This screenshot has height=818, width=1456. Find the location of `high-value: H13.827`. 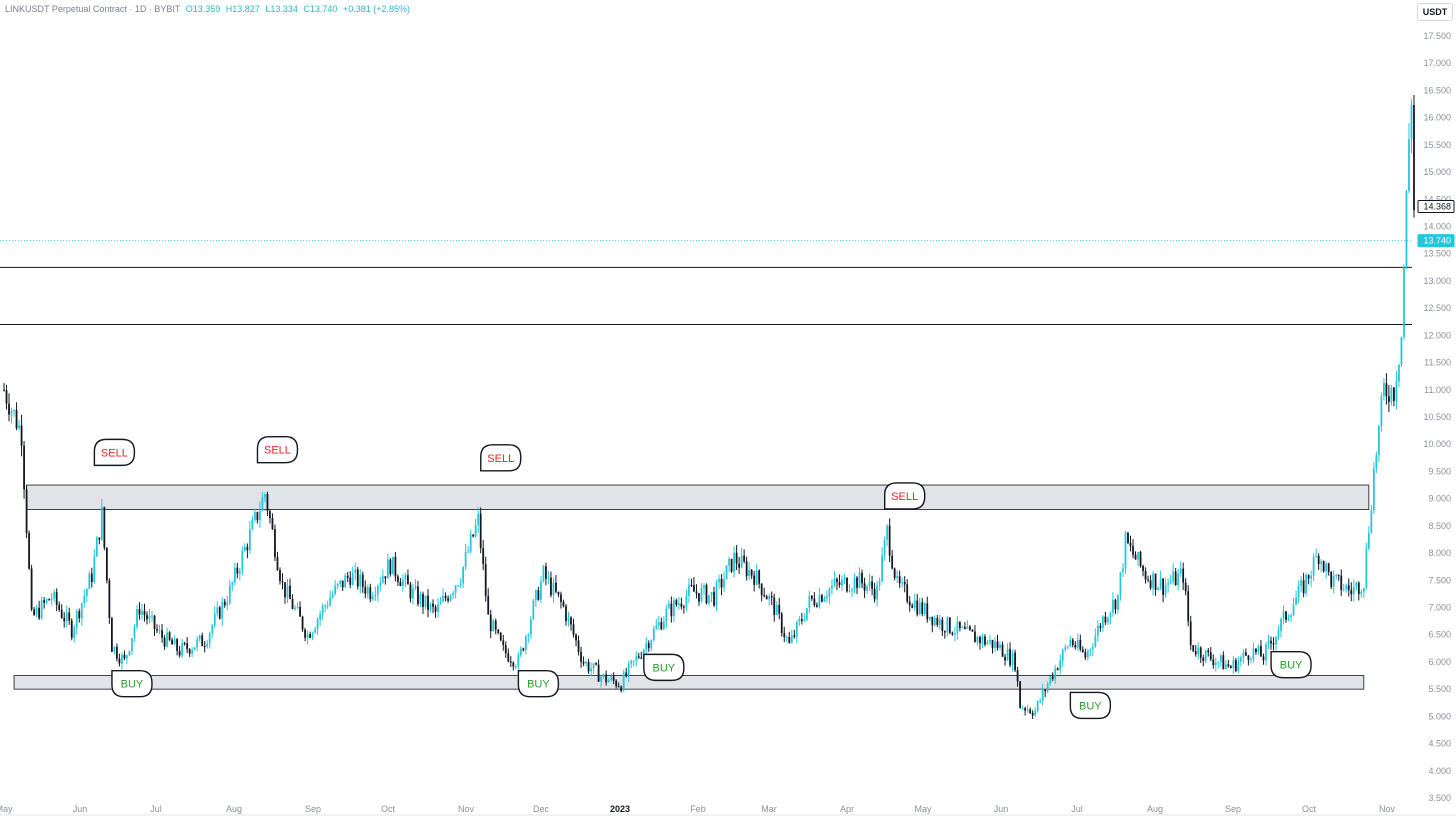

high-value: H13.827 is located at coordinates (242, 9).